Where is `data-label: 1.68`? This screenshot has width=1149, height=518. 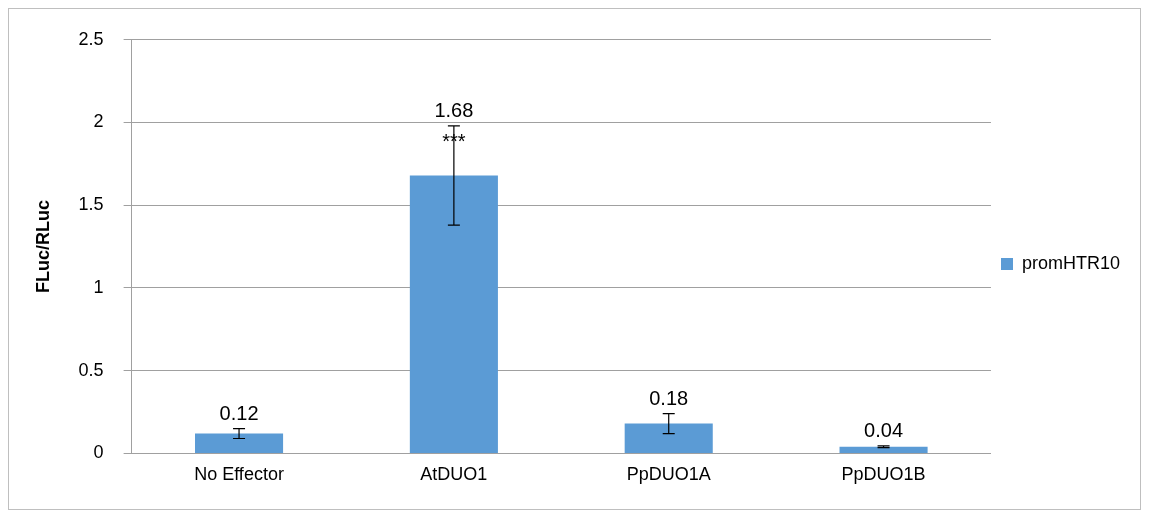 data-label: 1.68 is located at coordinates (454, 110).